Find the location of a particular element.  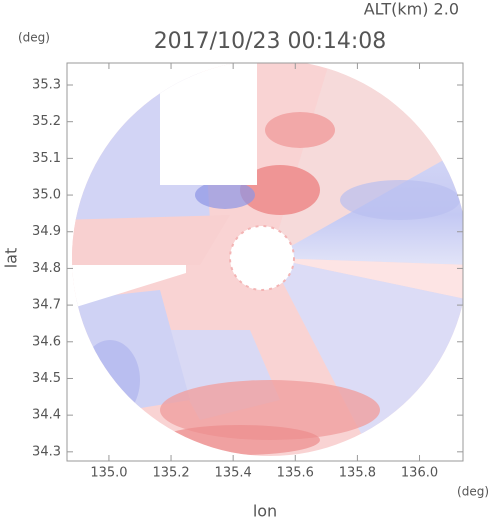

y-tick-label: 35.0 is located at coordinates (46, 195).